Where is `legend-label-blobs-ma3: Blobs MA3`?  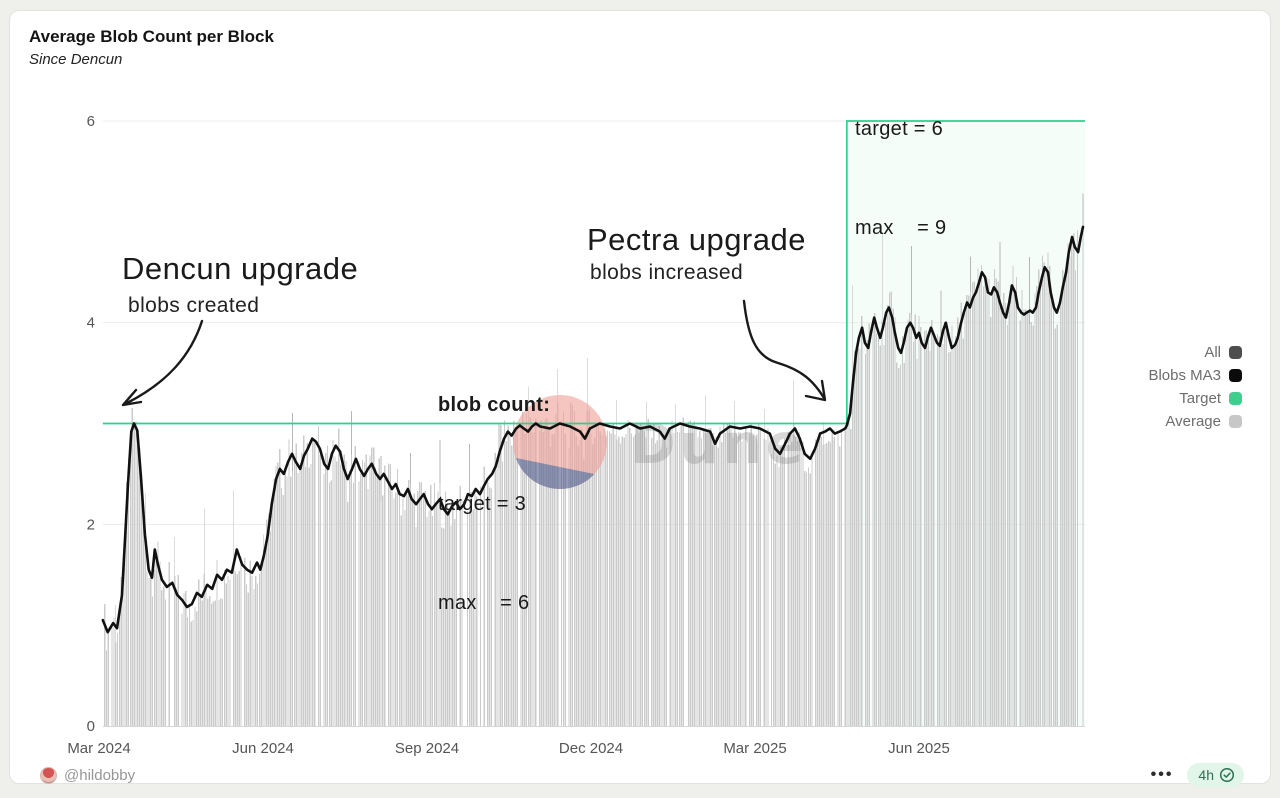 legend-label-blobs-ma3: Blobs MA3 is located at coordinates (1184, 375).